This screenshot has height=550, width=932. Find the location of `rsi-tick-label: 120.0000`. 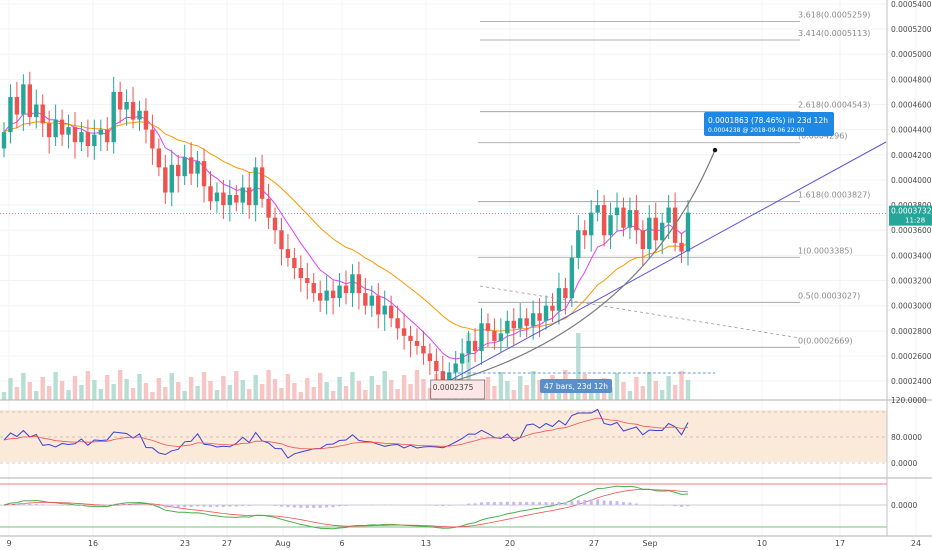

rsi-tick-label: 120.0000 is located at coordinates (909, 400).